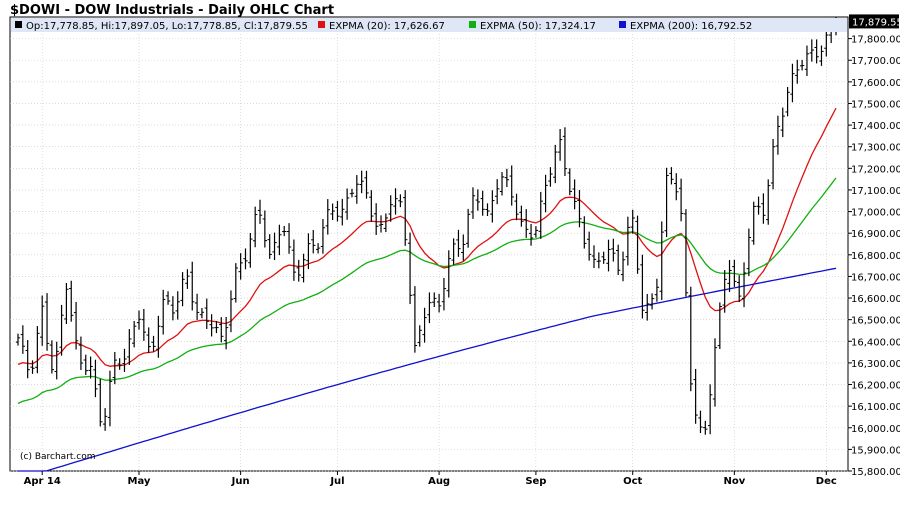 The image size is (900, 515). Describe the element at coordinates (18, 24) in the screenshot. I see `ohlc-legend-swatch` at that location.